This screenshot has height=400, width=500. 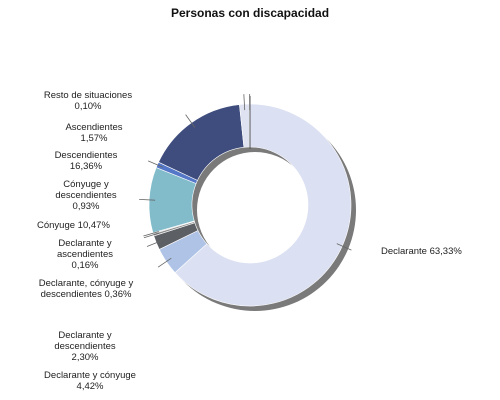 I want to click on slice-label-declarante-y-descendientes: Declarante y descendientes 2,30%, so click(x=85, y=346).